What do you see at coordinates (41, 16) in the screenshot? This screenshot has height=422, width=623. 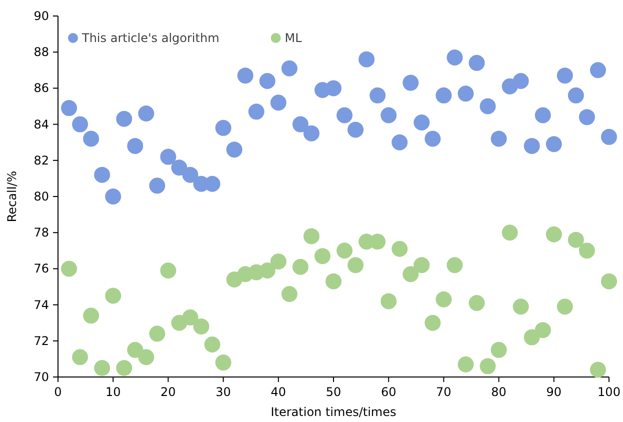 I see `y-tick-label: 90` at bounding box center [41, 16].